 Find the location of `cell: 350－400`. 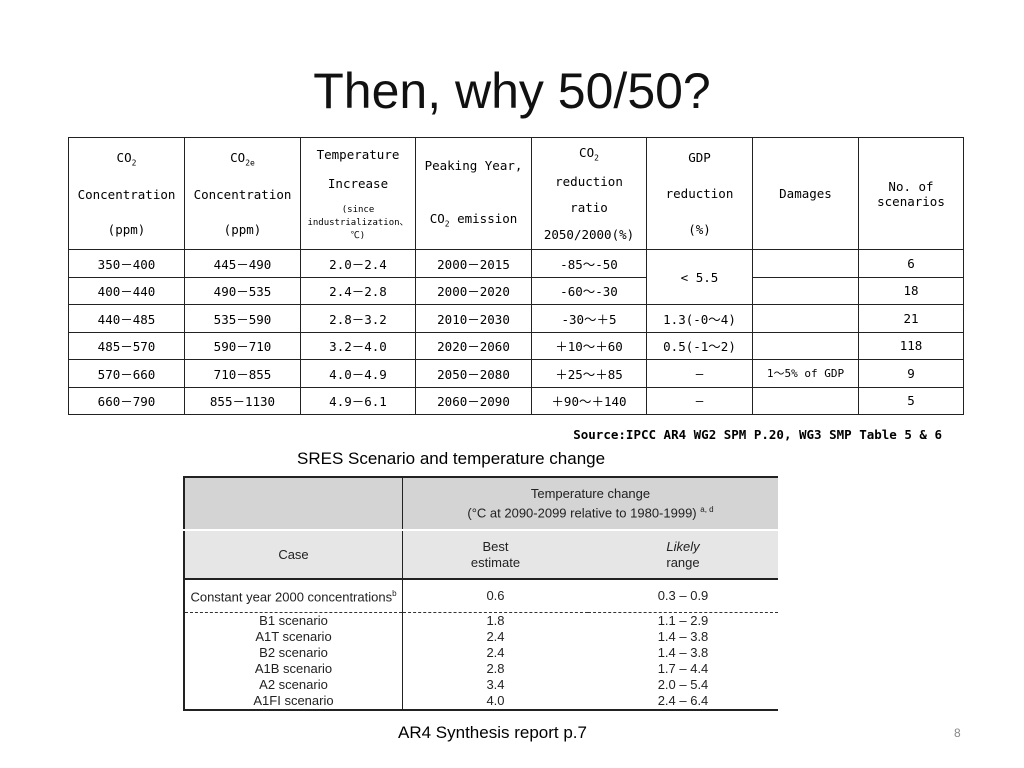

cell: 350－400 is located at coordinates (126, 263).